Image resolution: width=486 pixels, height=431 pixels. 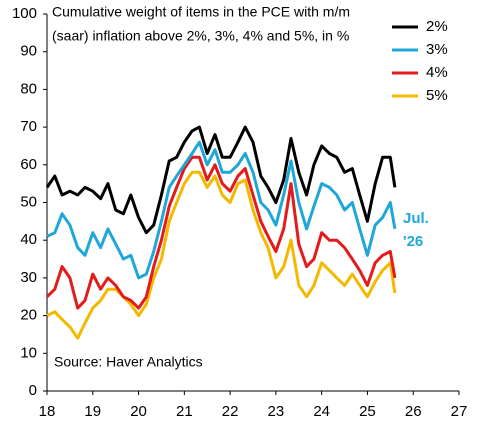 I want to click on y-tick-label: 90, so click(x=28, y=51).